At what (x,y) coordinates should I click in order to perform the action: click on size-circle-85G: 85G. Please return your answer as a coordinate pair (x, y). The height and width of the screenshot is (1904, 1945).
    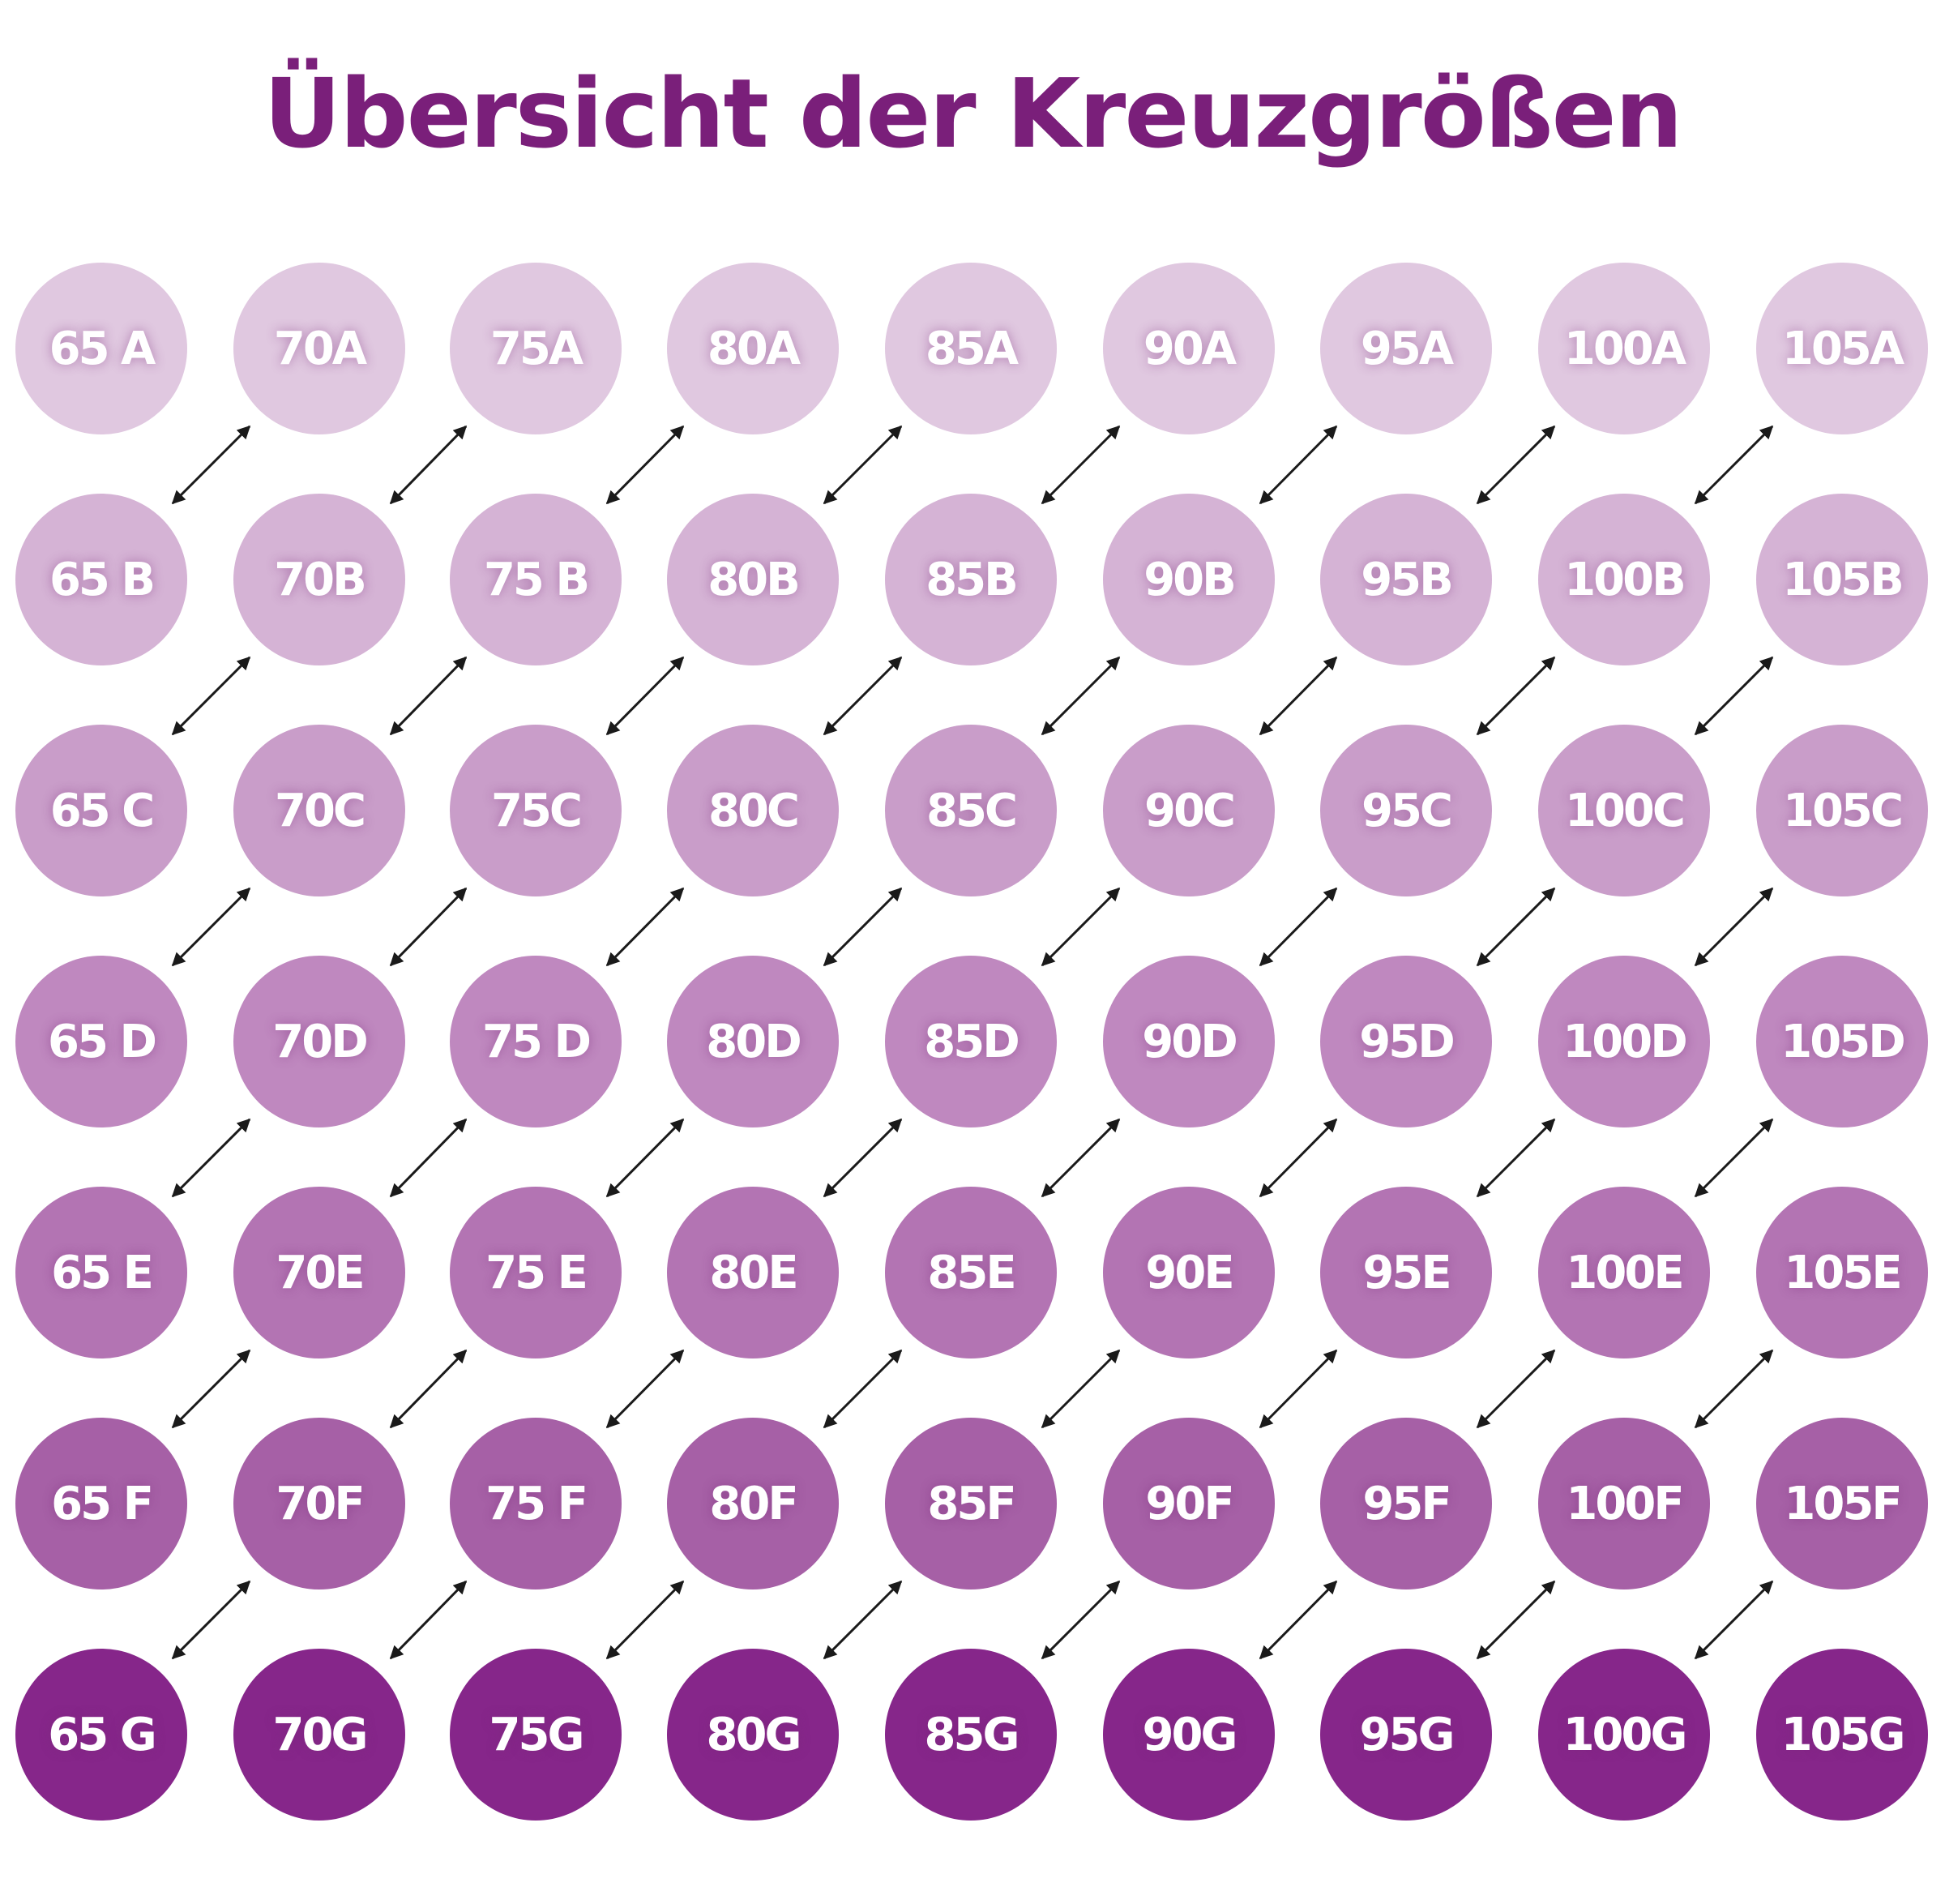
    Looking at the image, I should click on (971, 1735).